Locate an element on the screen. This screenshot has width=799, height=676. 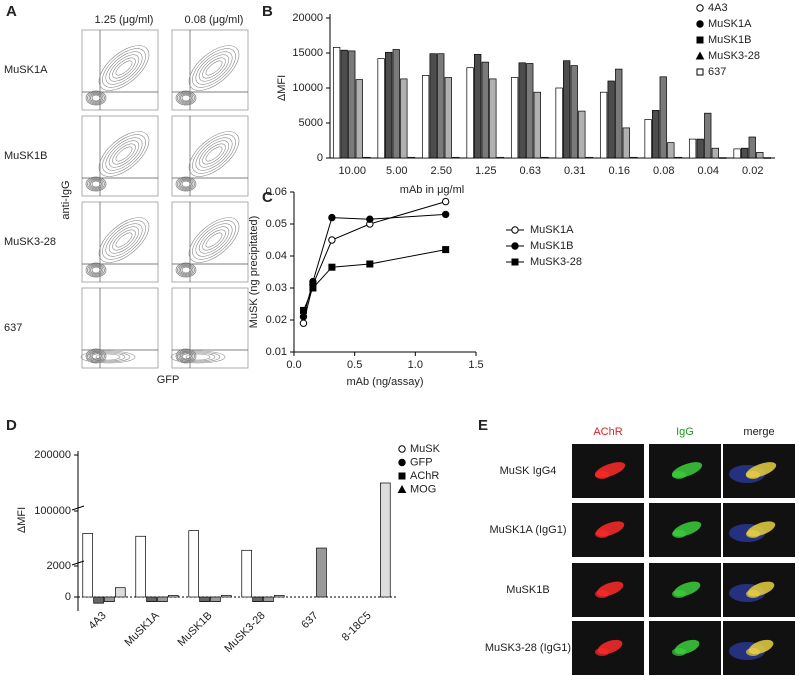
x-axis-label: mAb in μg/ml is located at coordinates (432, 190).